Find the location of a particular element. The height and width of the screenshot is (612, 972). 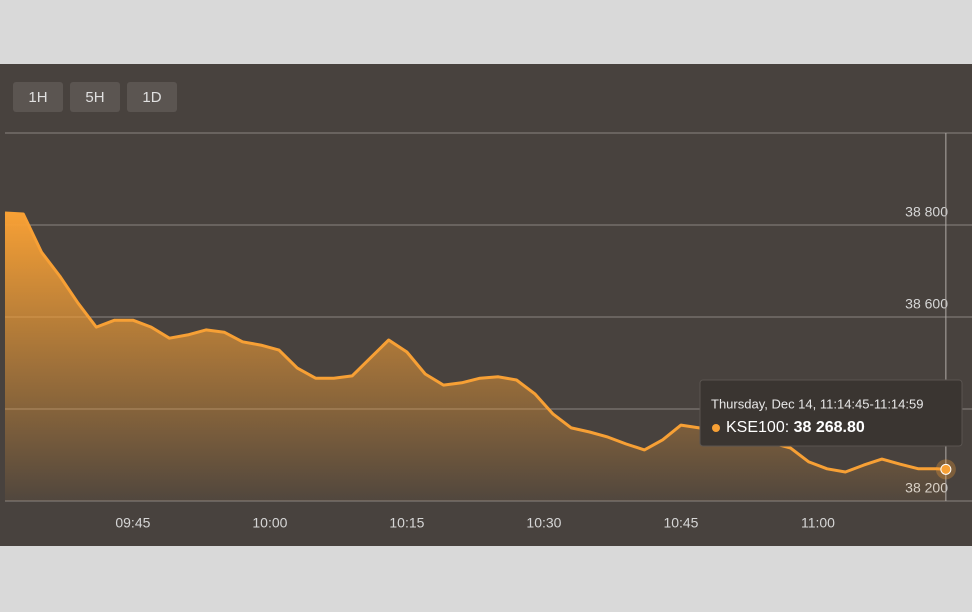

x-tick-label: 10:00 is located at coordinates (269, 523).